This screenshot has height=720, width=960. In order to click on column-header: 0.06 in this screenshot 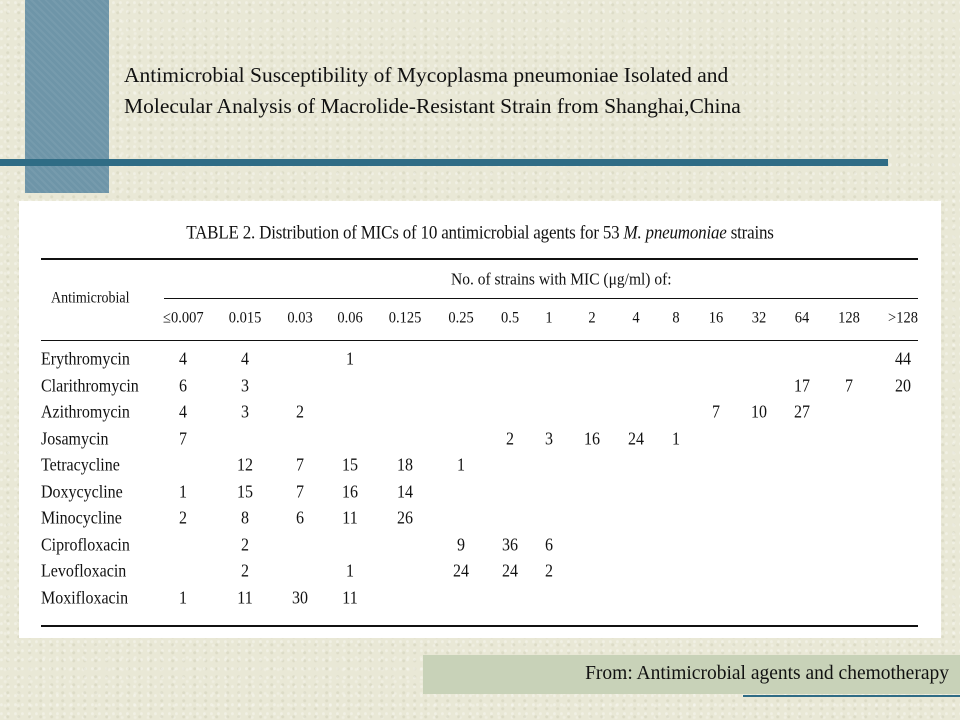, I will do `click(350, 317)`.